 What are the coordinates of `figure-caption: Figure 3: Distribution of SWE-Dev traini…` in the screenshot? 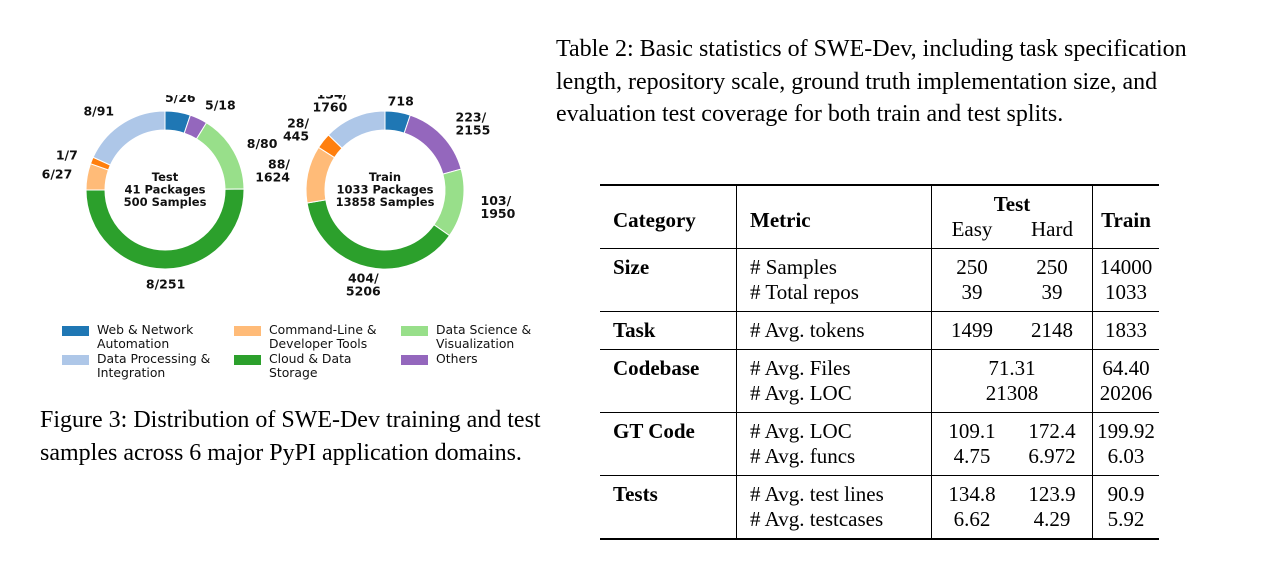 It's located at (290, 436).